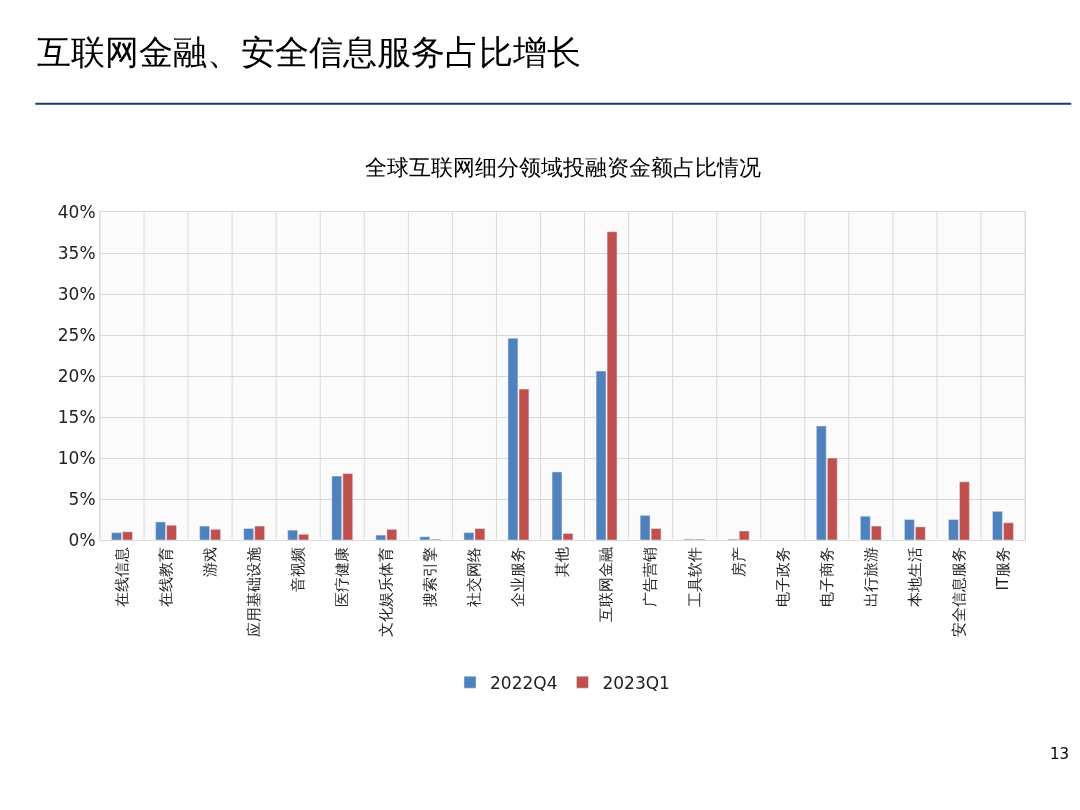  Describe the element at coordinates (606, 584) in the screenshot. I see `x-tick-label: 互联网金融` at that location.